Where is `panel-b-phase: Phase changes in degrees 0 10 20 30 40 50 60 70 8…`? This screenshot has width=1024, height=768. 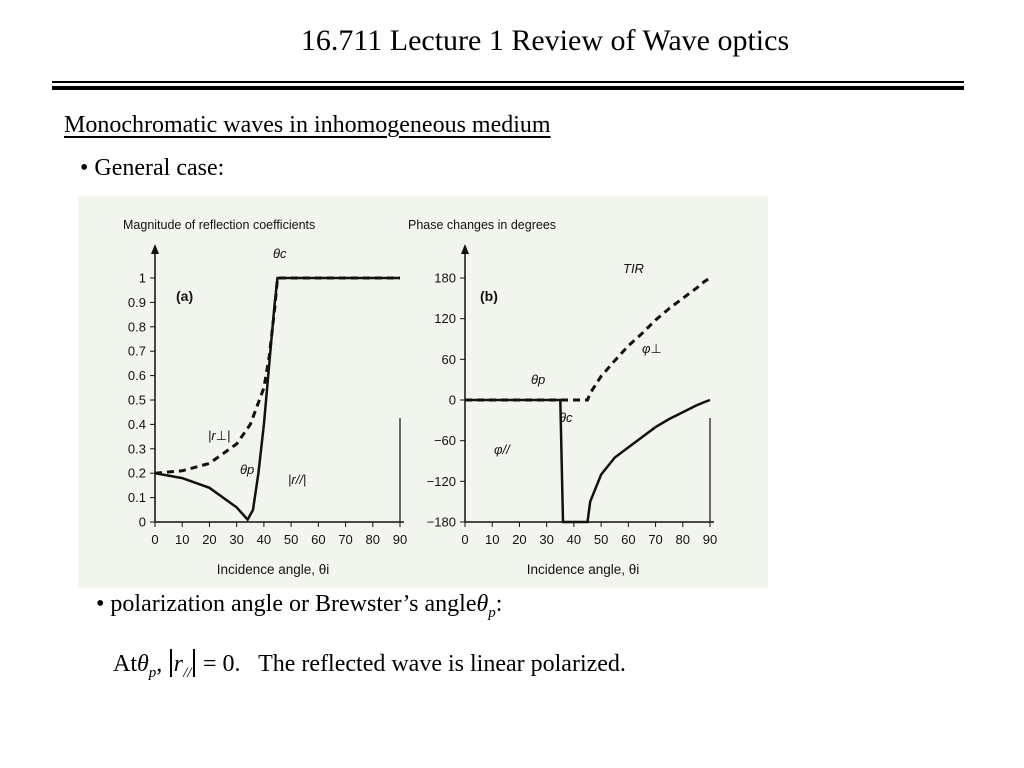
panel-b-phase: Phase changes in degrees 0 10 20 30 40 50 60 70 8… is located at coordinates (562, 397).